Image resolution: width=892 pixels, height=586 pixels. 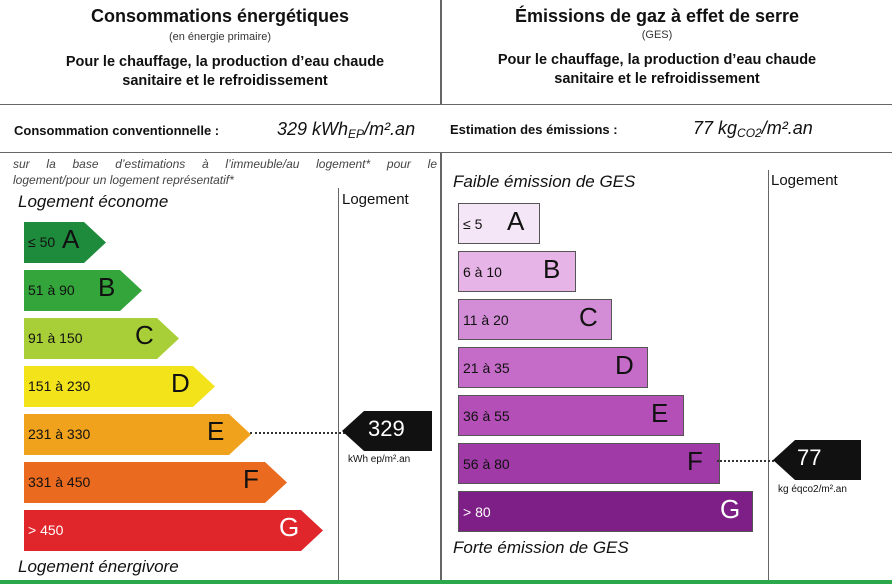 What do you see at coordinates (486, 464) in the screenshot?
I see `ges-class-range: 56 à 80` at bounding box center [486, 464].